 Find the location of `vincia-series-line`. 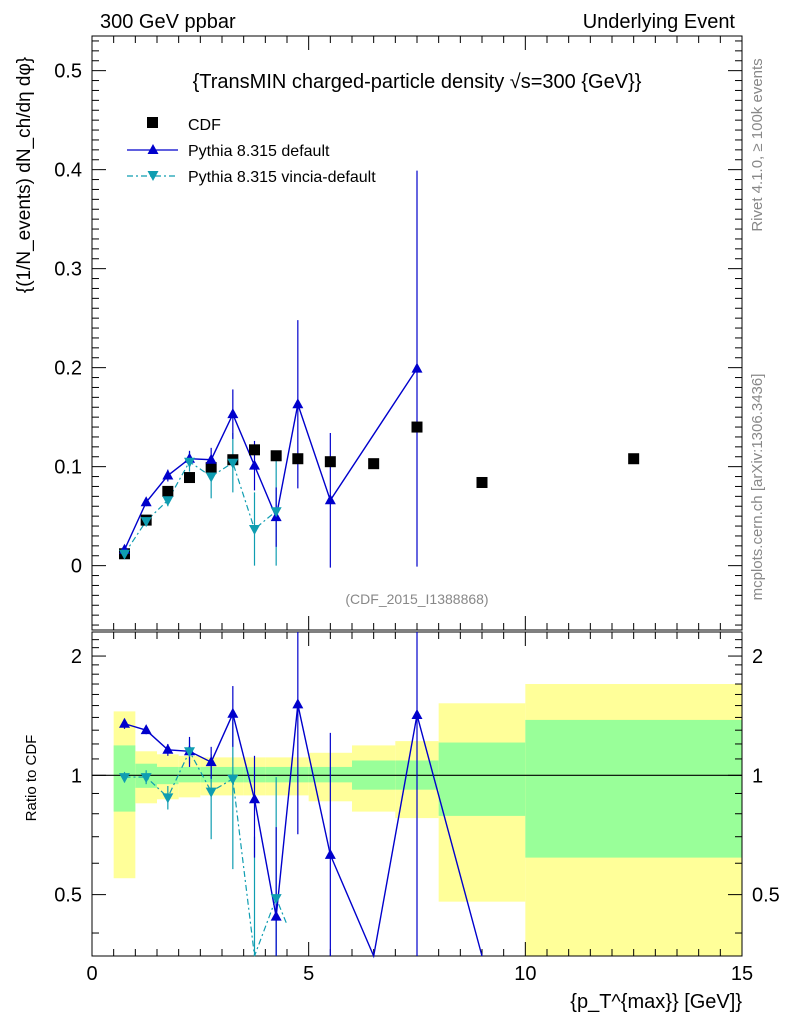

vincia-series-line is located at coordinates (200, 507).